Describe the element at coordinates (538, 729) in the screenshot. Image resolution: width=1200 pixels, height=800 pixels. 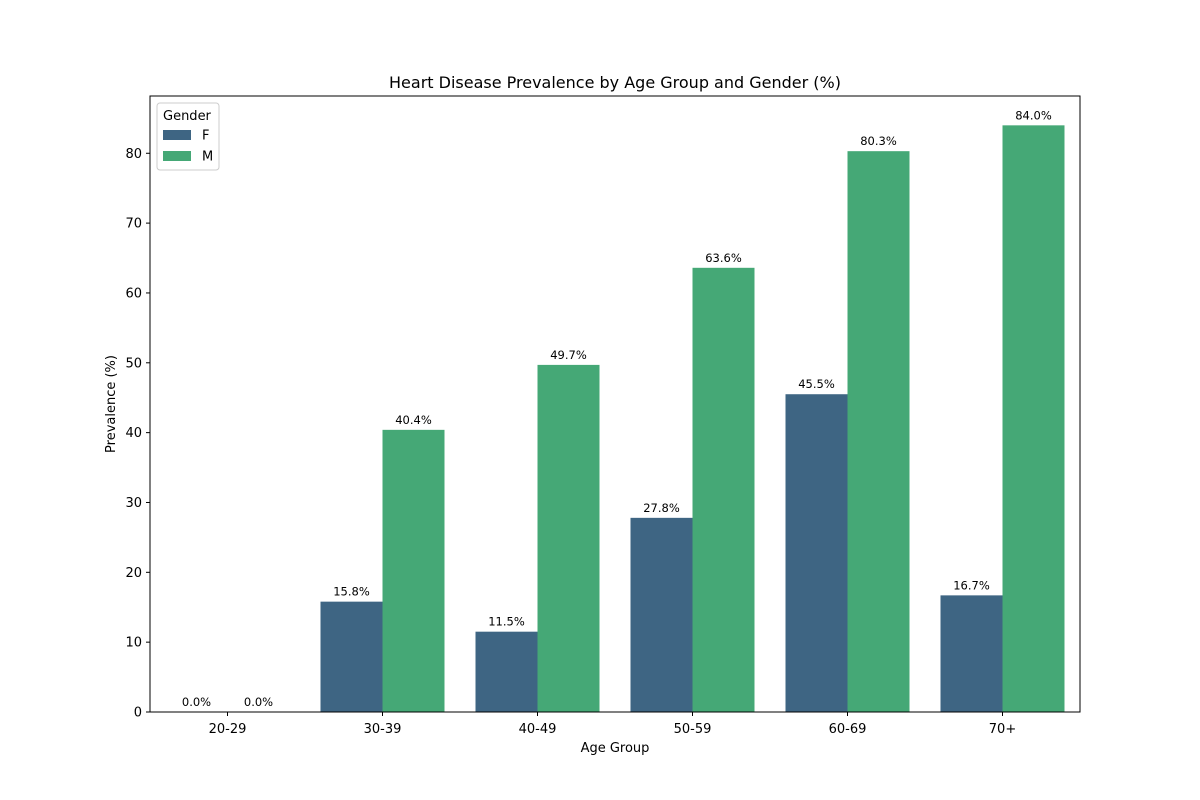
I see `x-tick-label: 40-49` at that location.